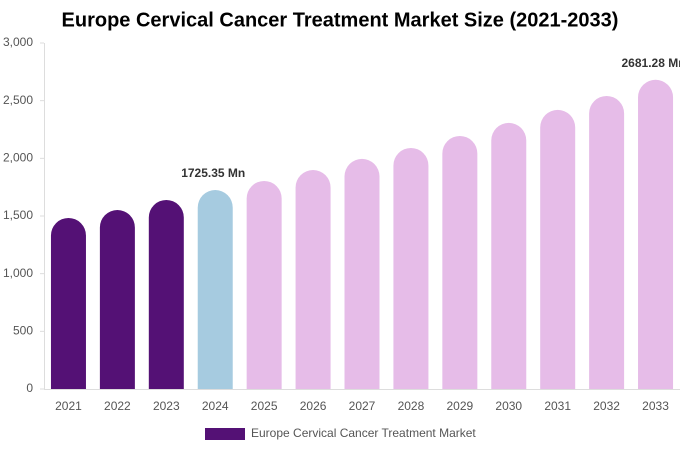  I want to click on y-tick-label: 1,000, so click(18, 273).